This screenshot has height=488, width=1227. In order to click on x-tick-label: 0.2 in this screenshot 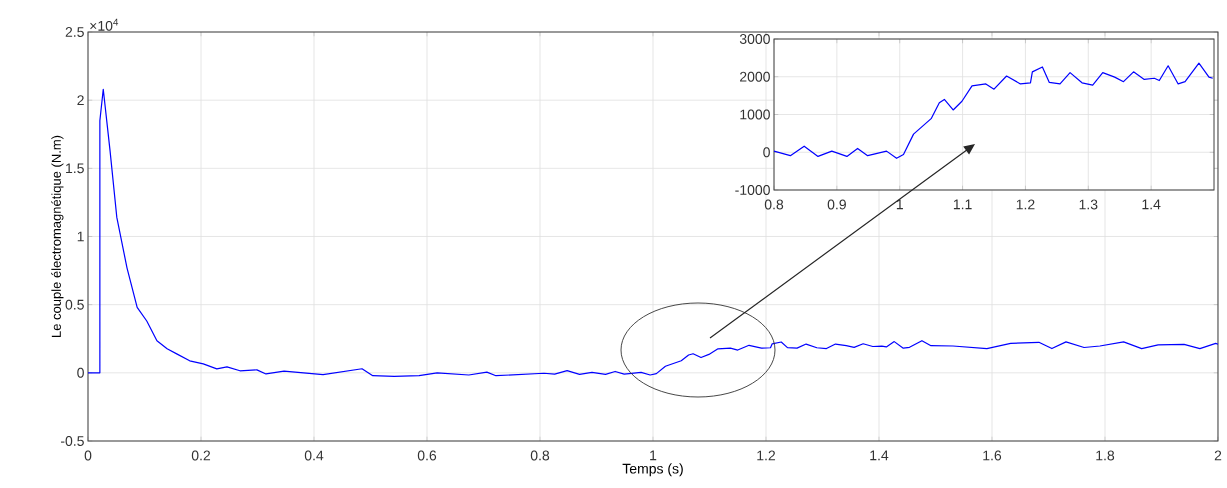, I will do `click(201, 455)`.